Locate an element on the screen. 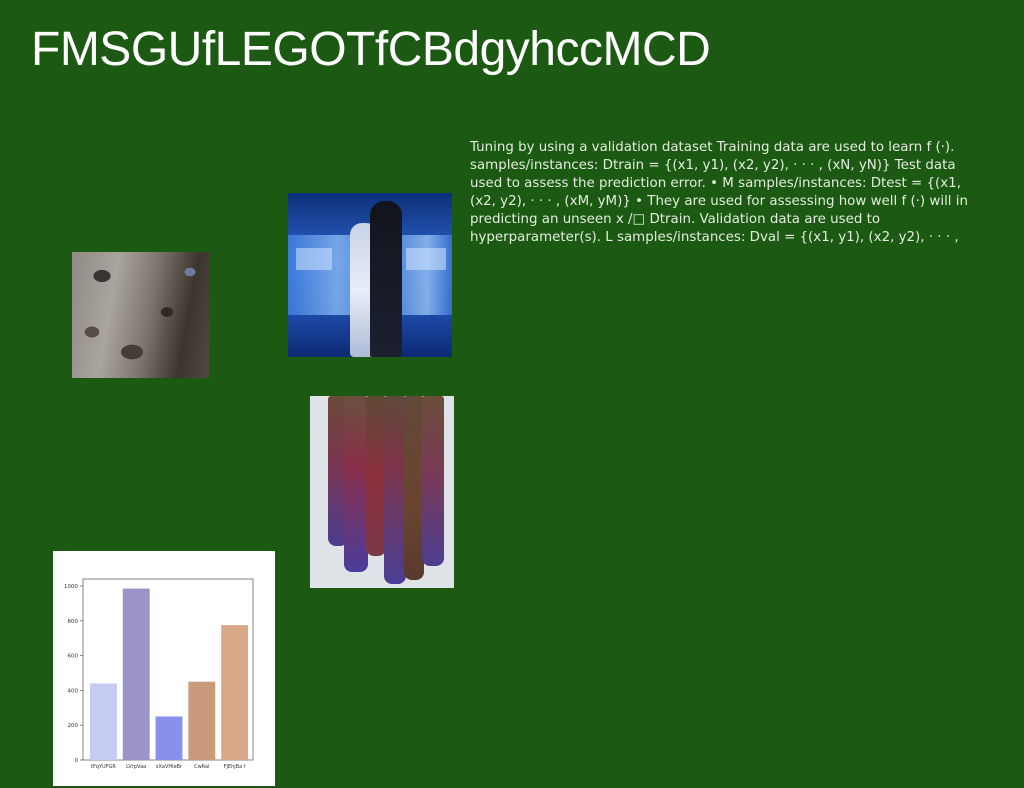  x-tick-label: sXaVHIeBr is located at coordinates (169, 767).